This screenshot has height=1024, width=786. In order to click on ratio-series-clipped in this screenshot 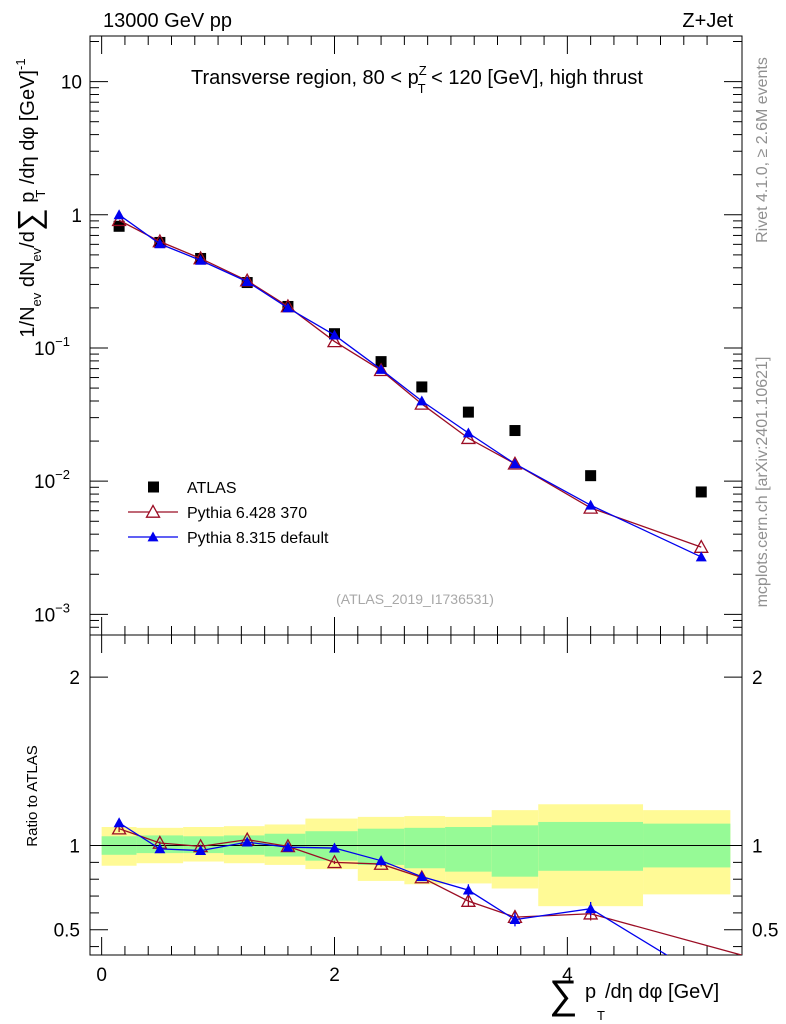, I will do `click(426, 886)`.